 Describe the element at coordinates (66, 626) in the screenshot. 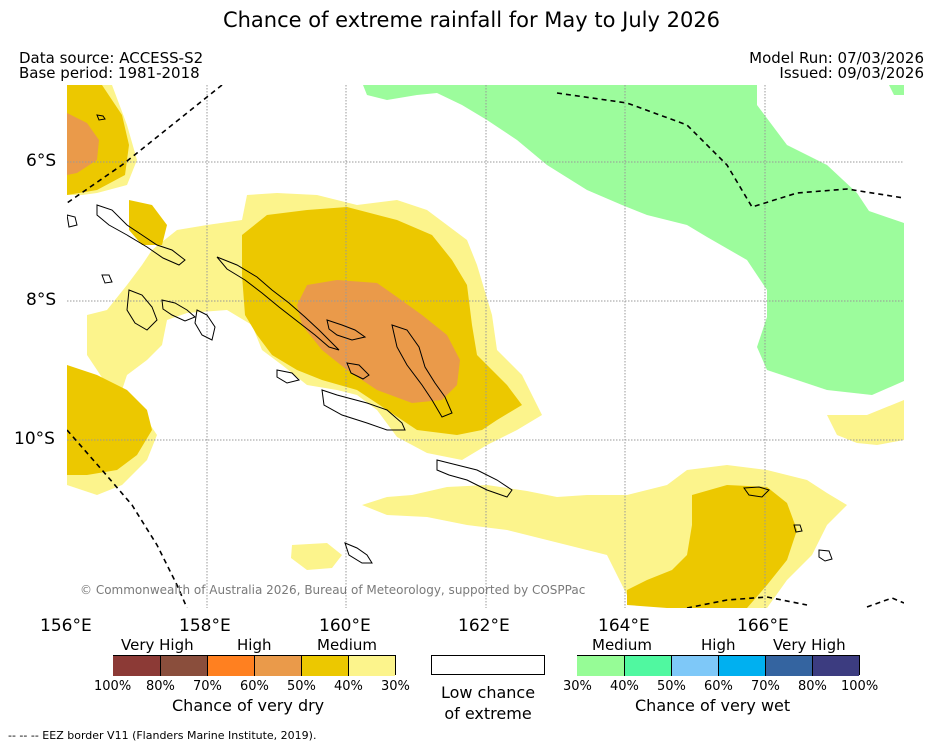

I see `lon-label-156e: 156°E` at that location.